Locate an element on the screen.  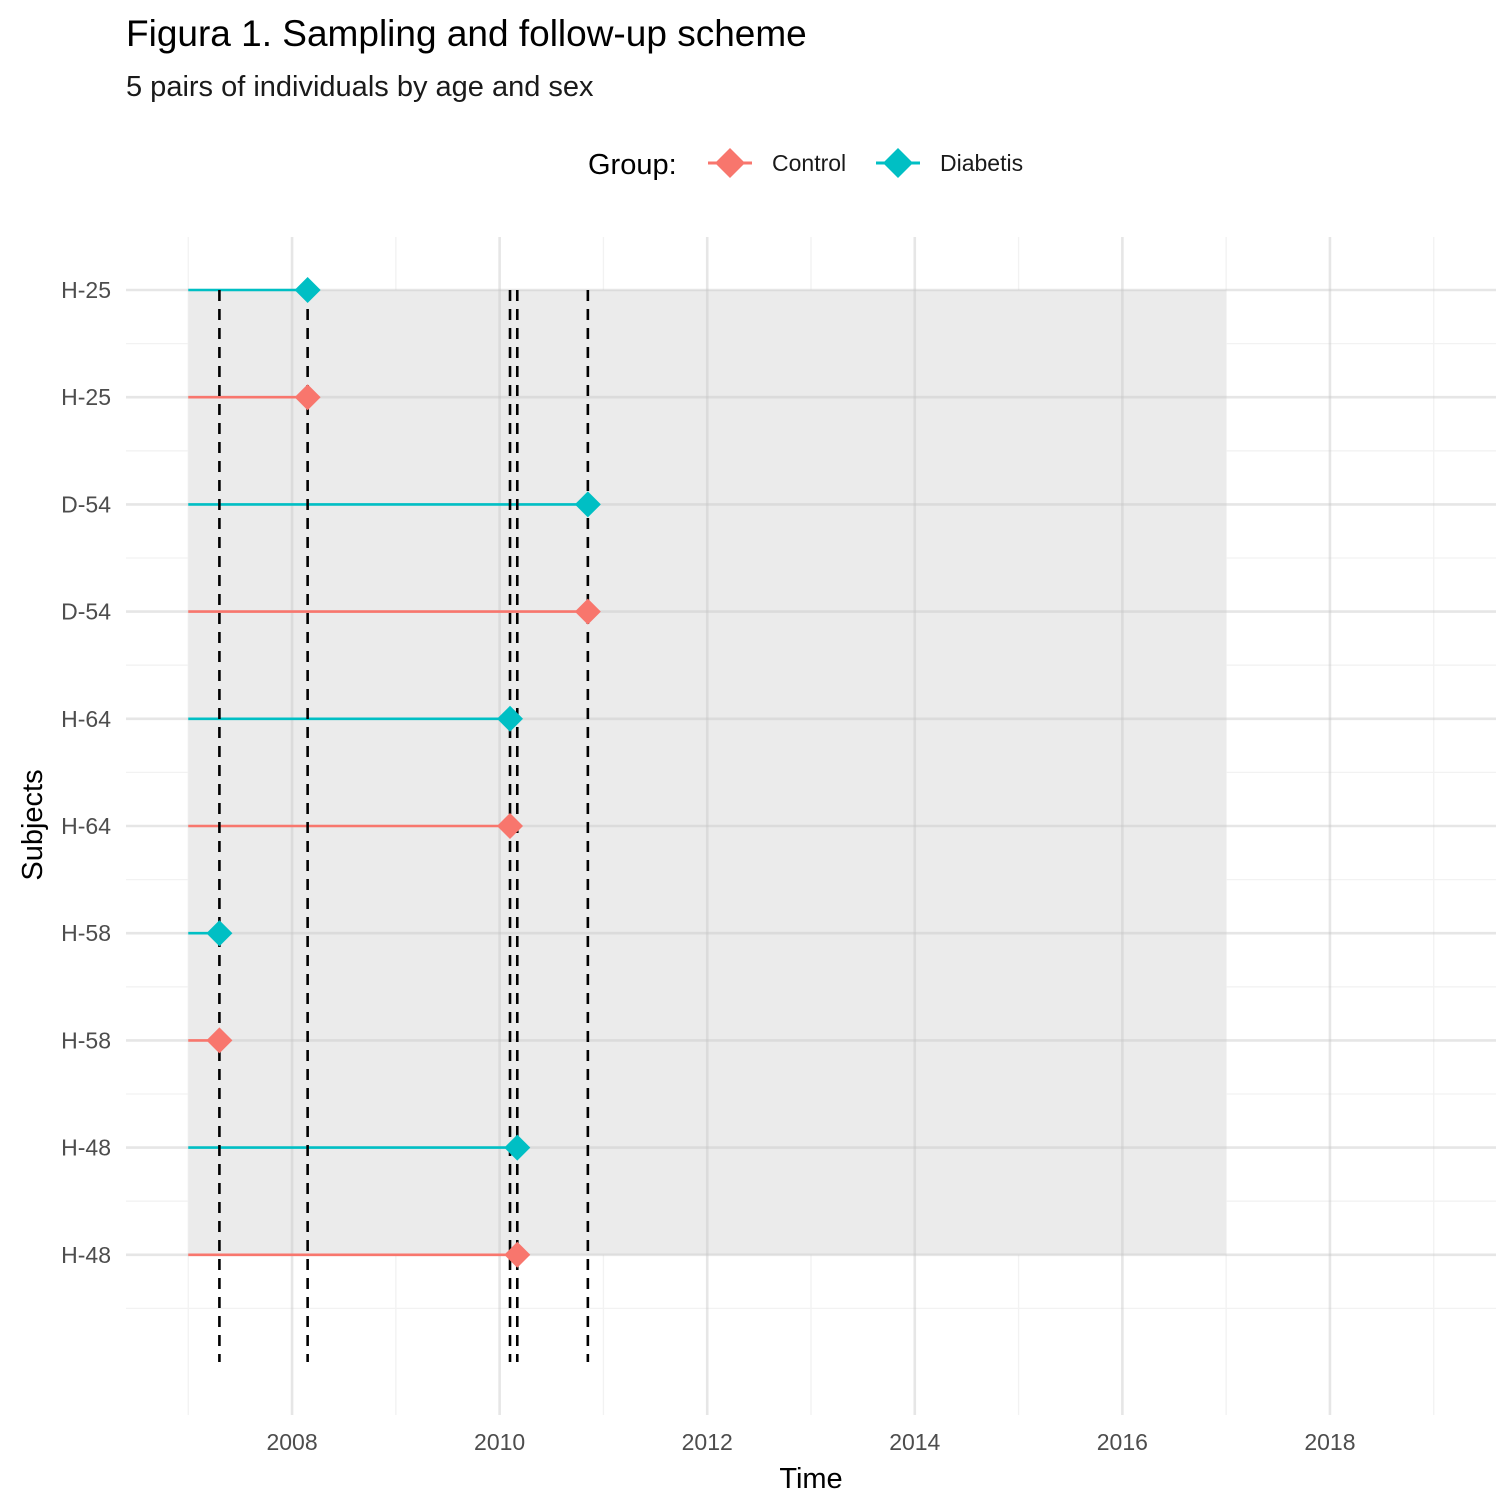
legend-label-diabetis: Diabetis is located at coordinates (981, 163).